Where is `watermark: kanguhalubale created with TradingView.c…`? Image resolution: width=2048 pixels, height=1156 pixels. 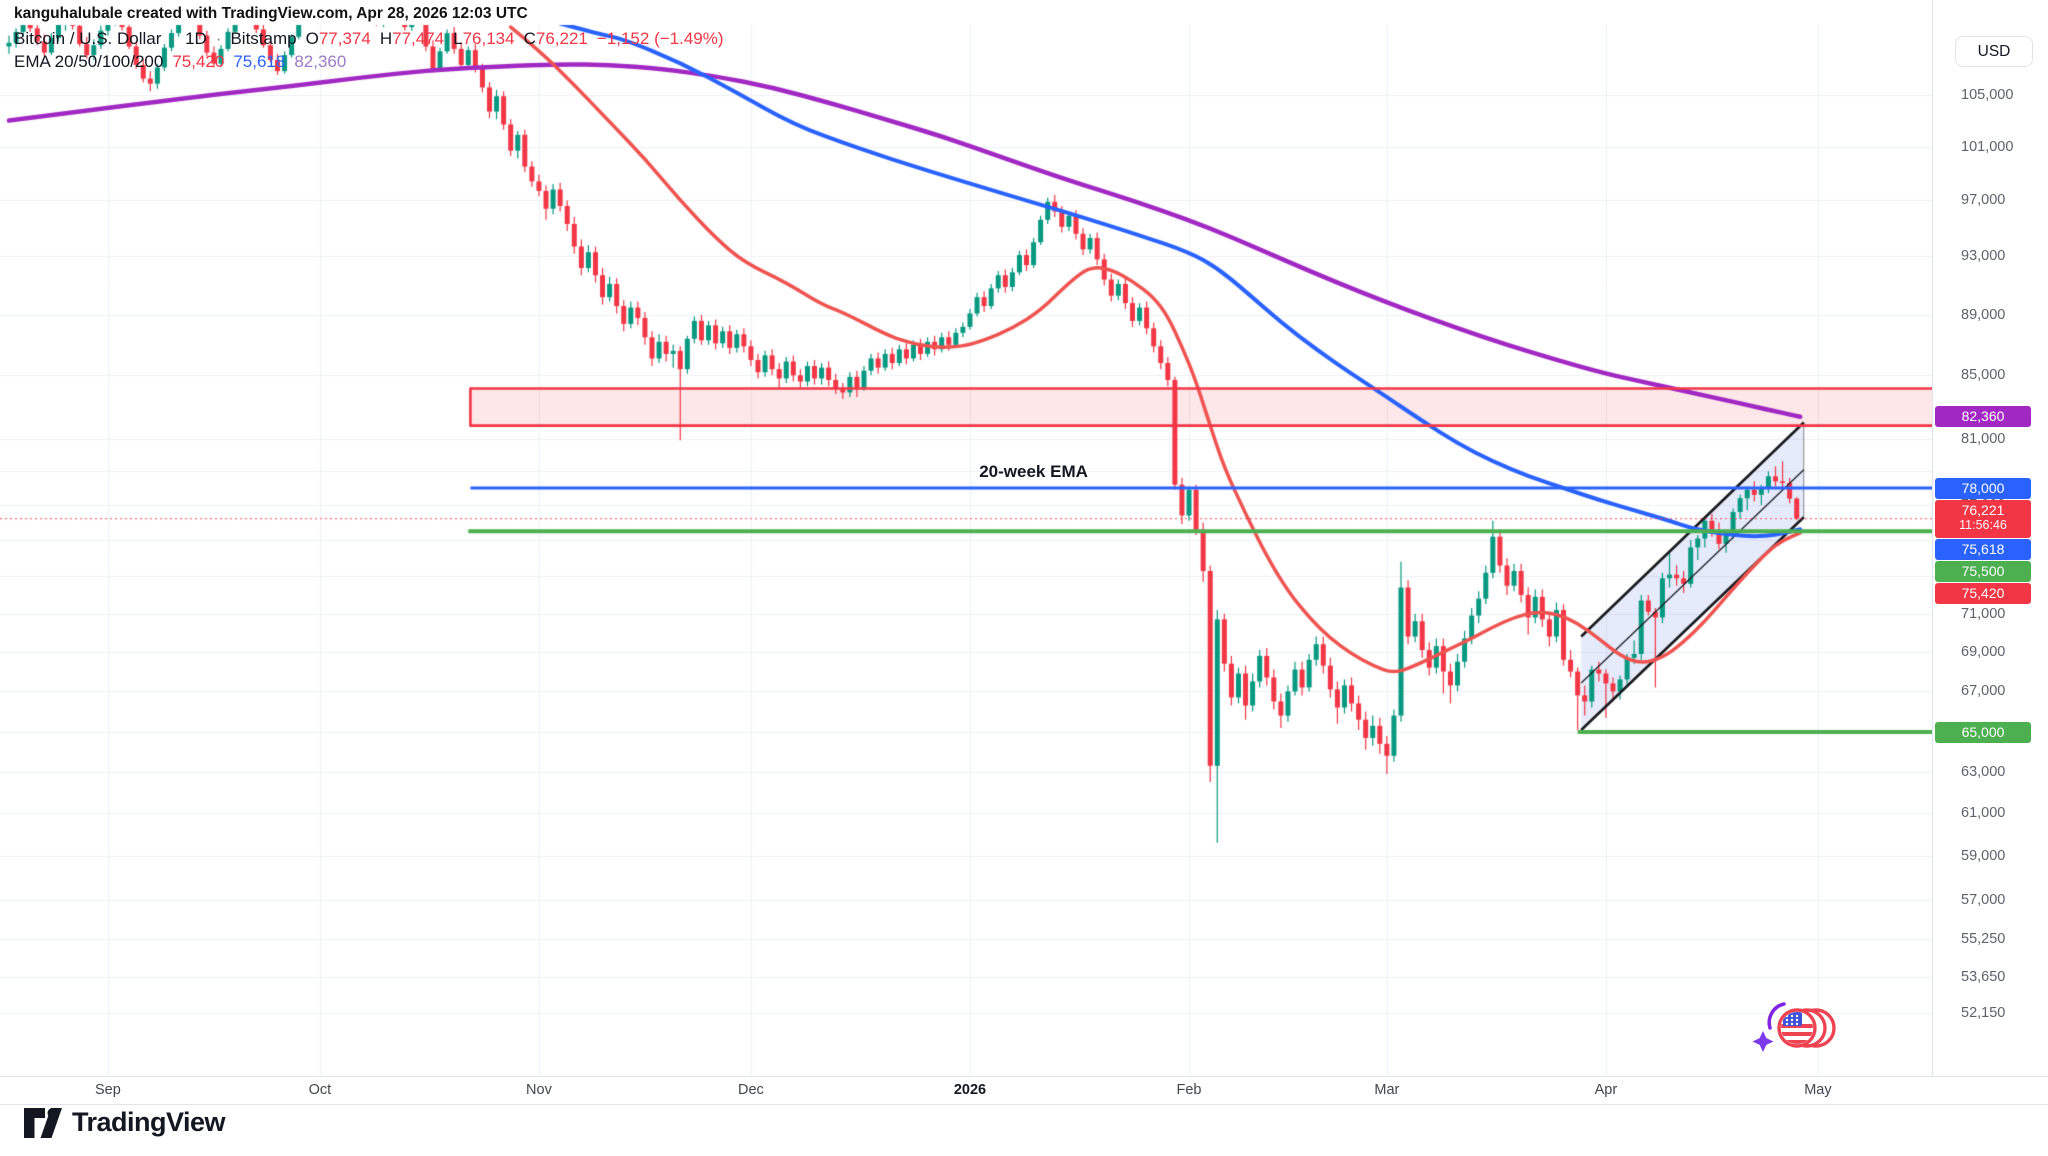
watermark: kanguhalubale created with TradingView.c… is located at coordinates (271, 13).